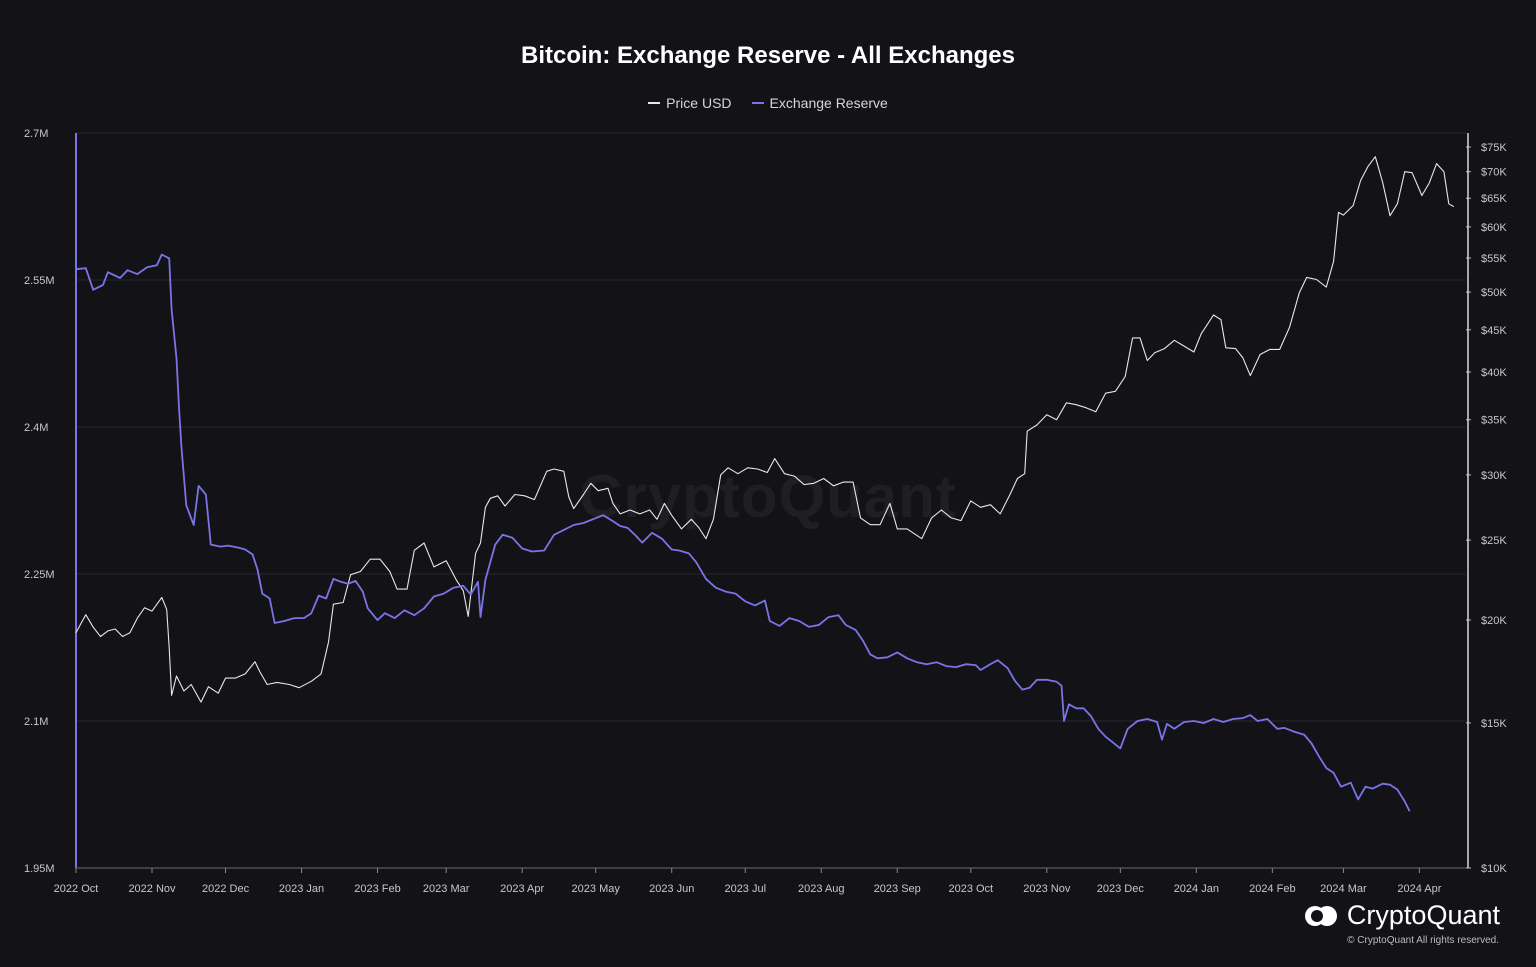 The image size is (1536, 967). Describe the element at coordinates (36, 134) in the screenshot. I see `left-tick-label: 2.7M` at that location.